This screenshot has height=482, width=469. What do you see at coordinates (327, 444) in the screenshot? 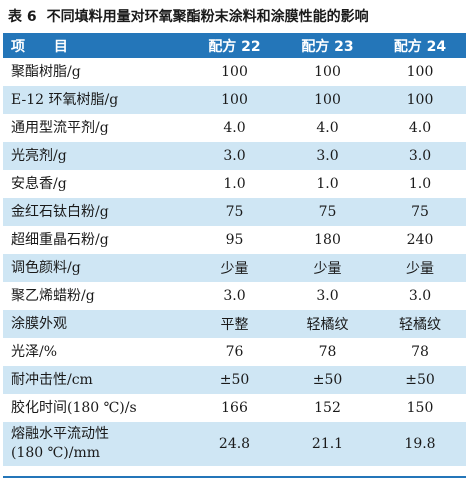
I see `cell-value: 21.1` at bounding box center [327, 444].